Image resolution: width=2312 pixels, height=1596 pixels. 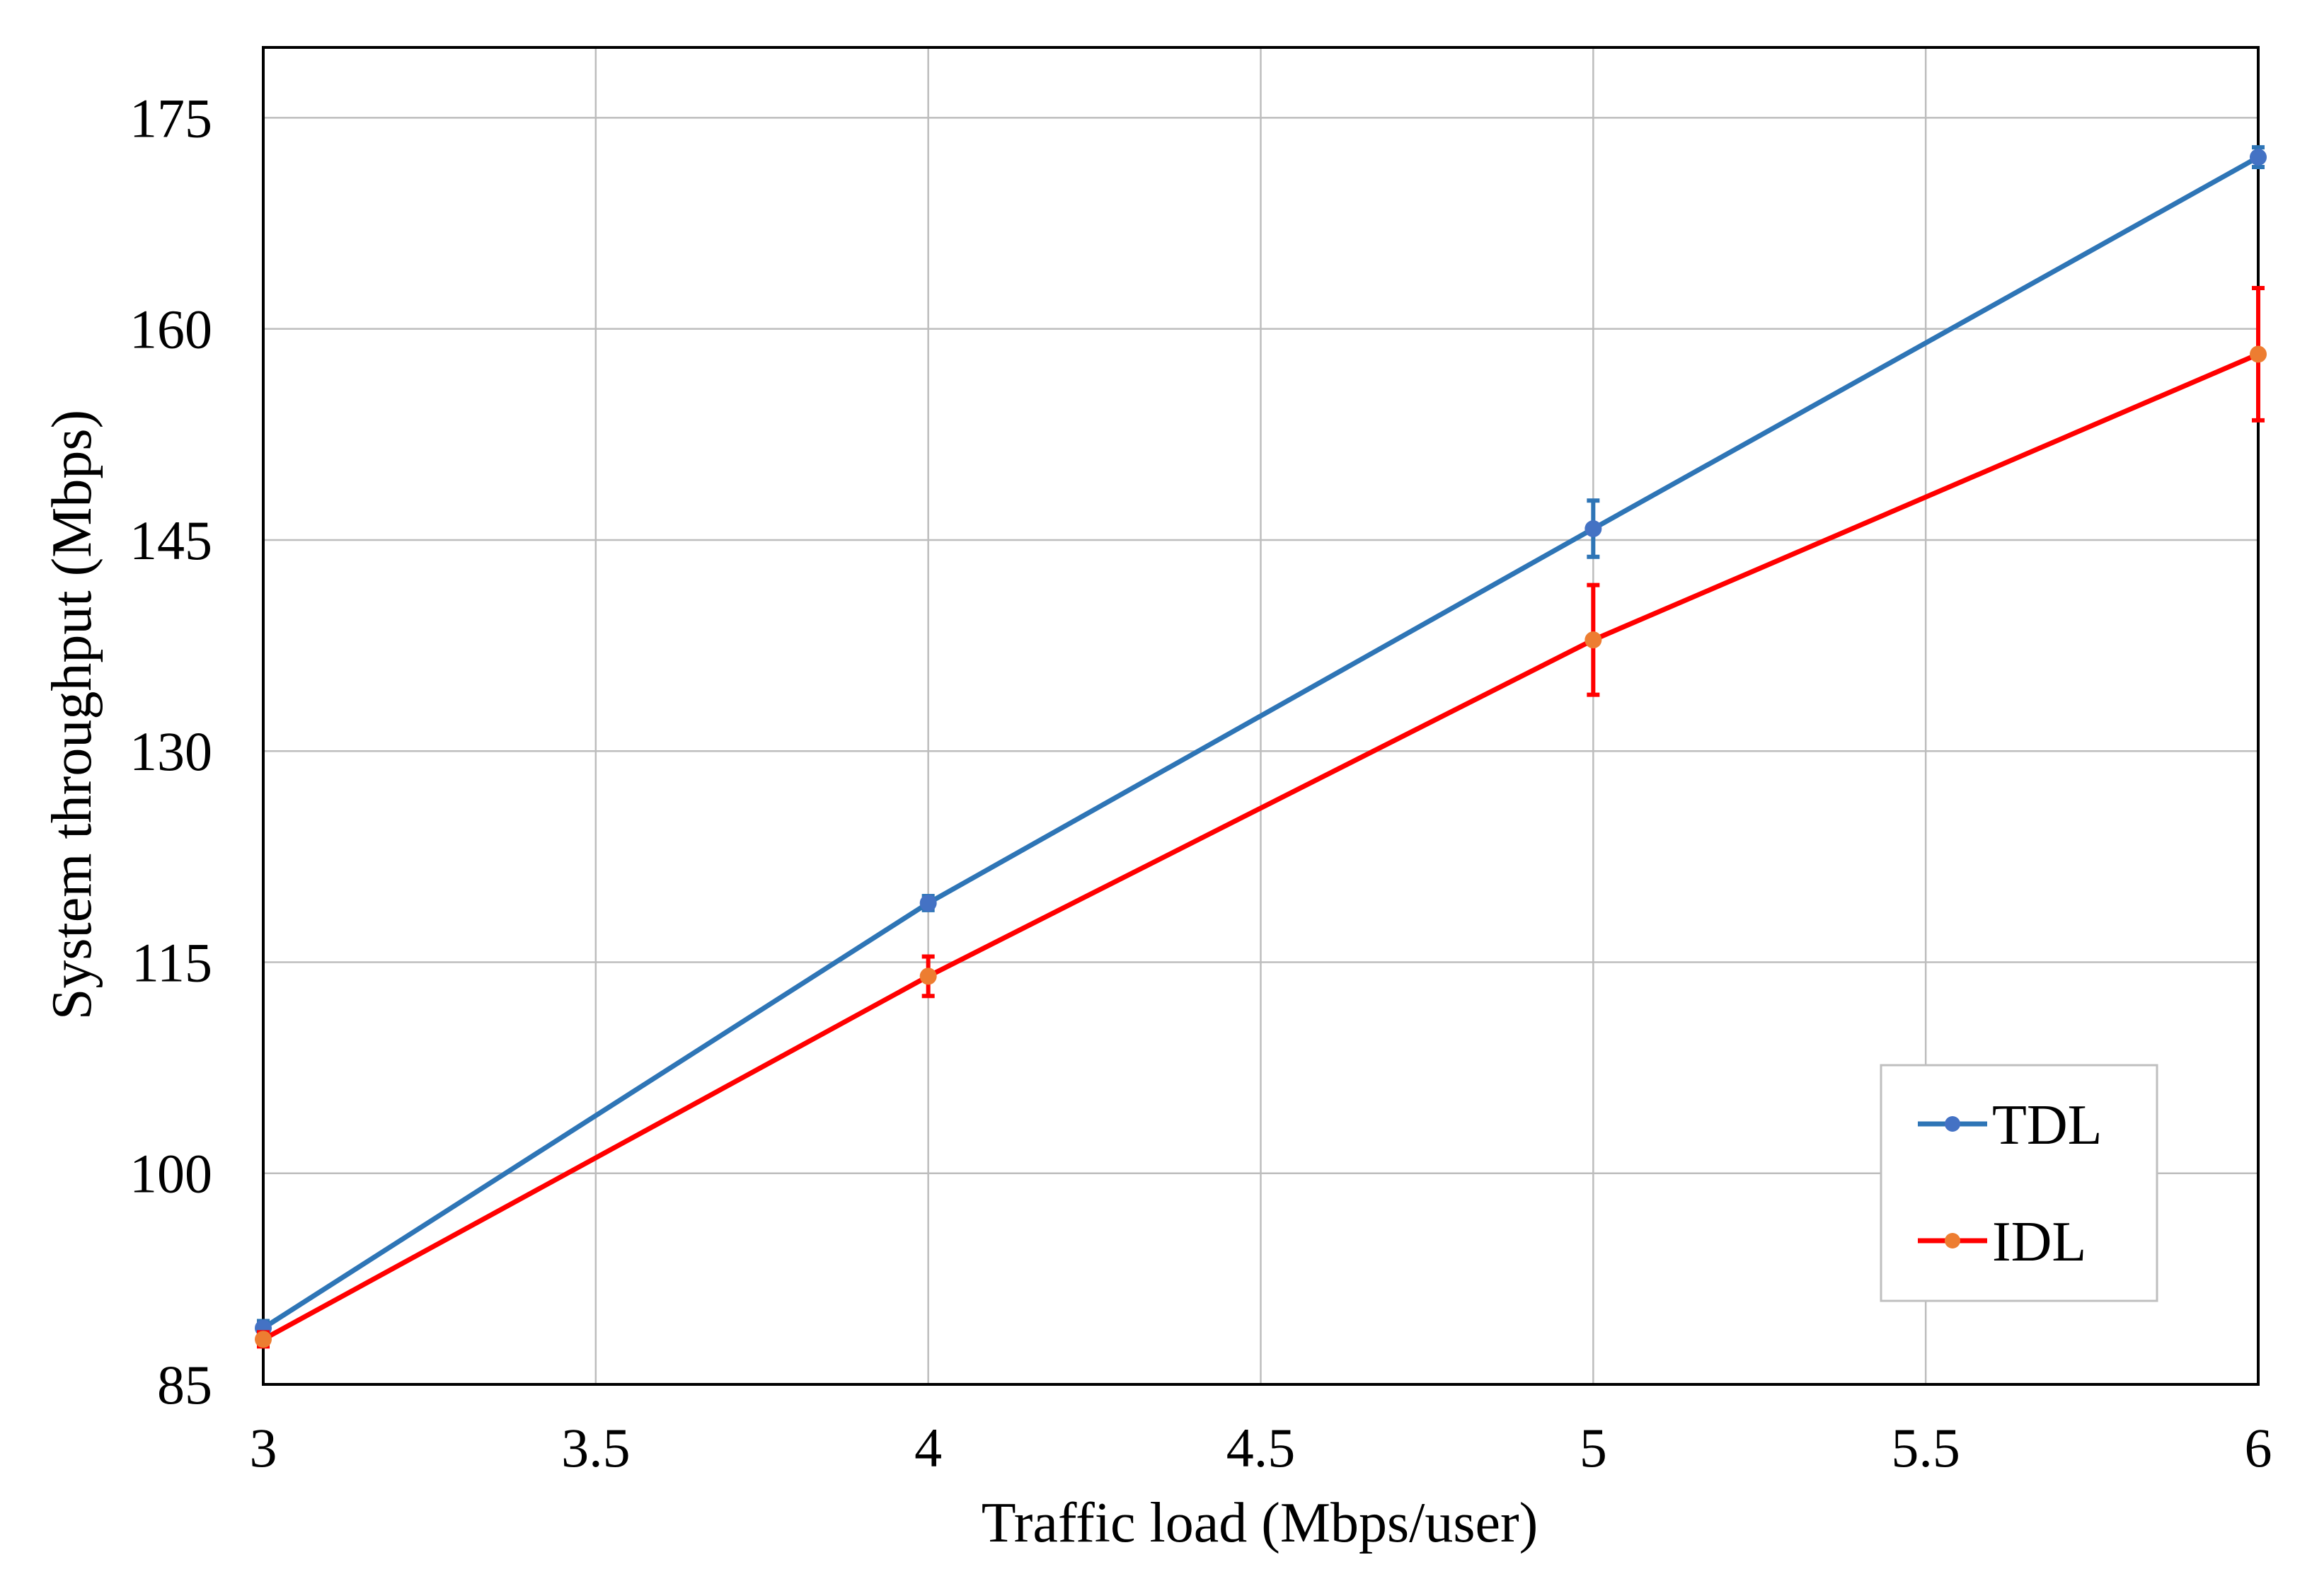 I want to click on x-tick-label: 6, so click(x=2258, y=1448).